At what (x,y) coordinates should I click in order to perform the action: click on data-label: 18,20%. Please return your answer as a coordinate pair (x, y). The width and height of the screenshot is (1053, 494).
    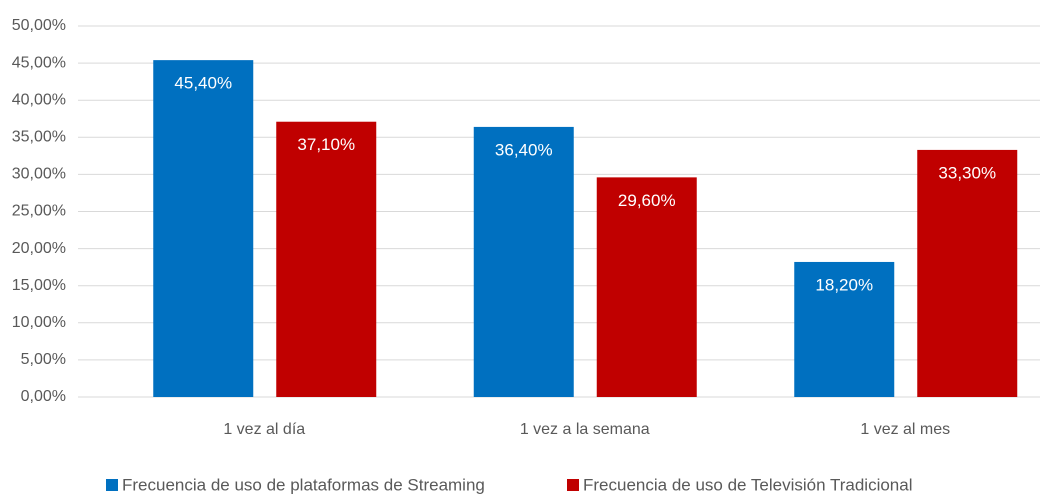
    Looking at the image, I should click on (844, 284).